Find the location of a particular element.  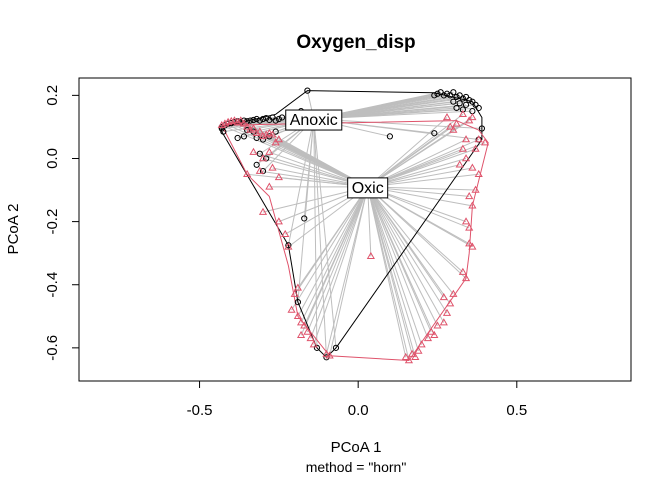

x-tick-label: 0.5 is located at coordinates (516, 410).